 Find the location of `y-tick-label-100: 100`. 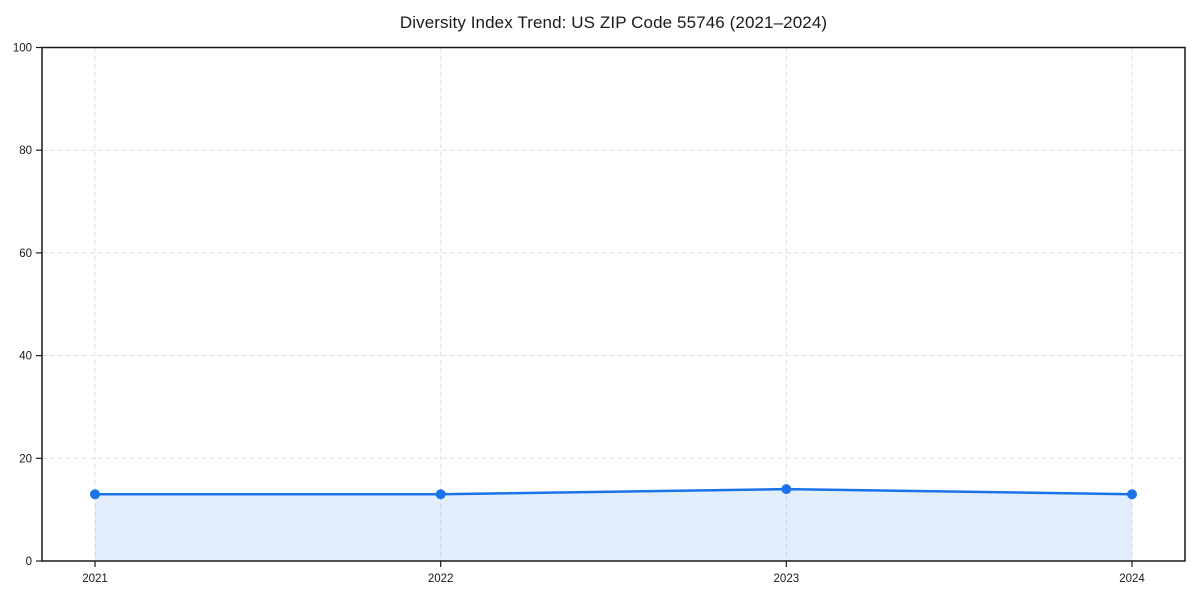

y-tick-label-100: 100 is located at coordinates (22, 49).